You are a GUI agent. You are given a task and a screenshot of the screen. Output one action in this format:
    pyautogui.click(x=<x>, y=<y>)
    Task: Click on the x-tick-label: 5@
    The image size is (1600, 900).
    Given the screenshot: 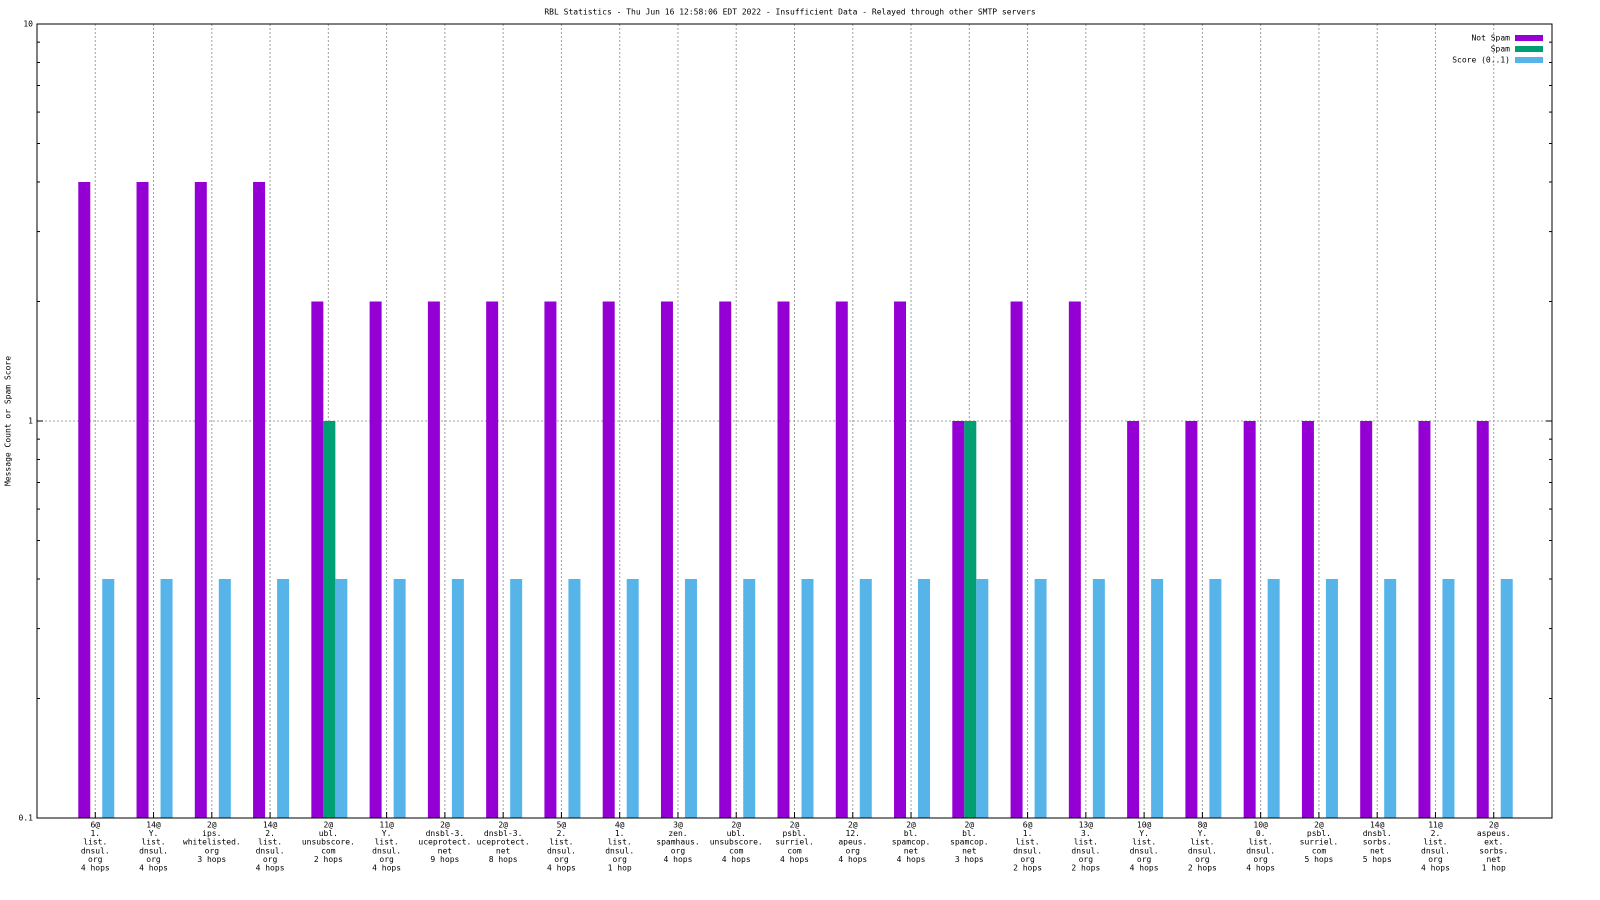 What is the action you would take?
    pyautogui.click(x=562, y=825)
    